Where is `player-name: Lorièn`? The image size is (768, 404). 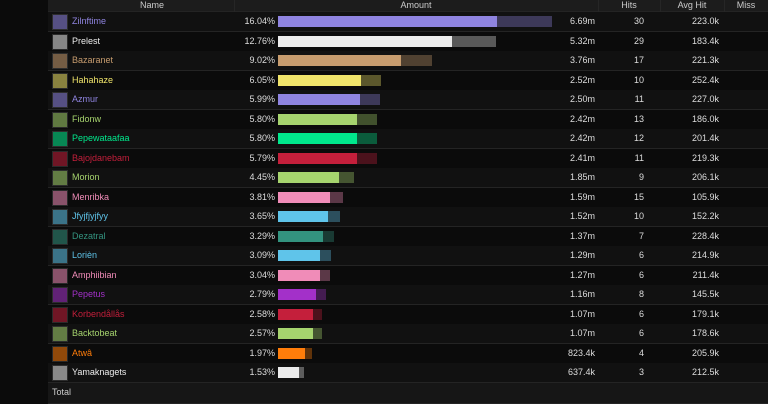
player-name: Lorièn is located at coordinates (85, 255).